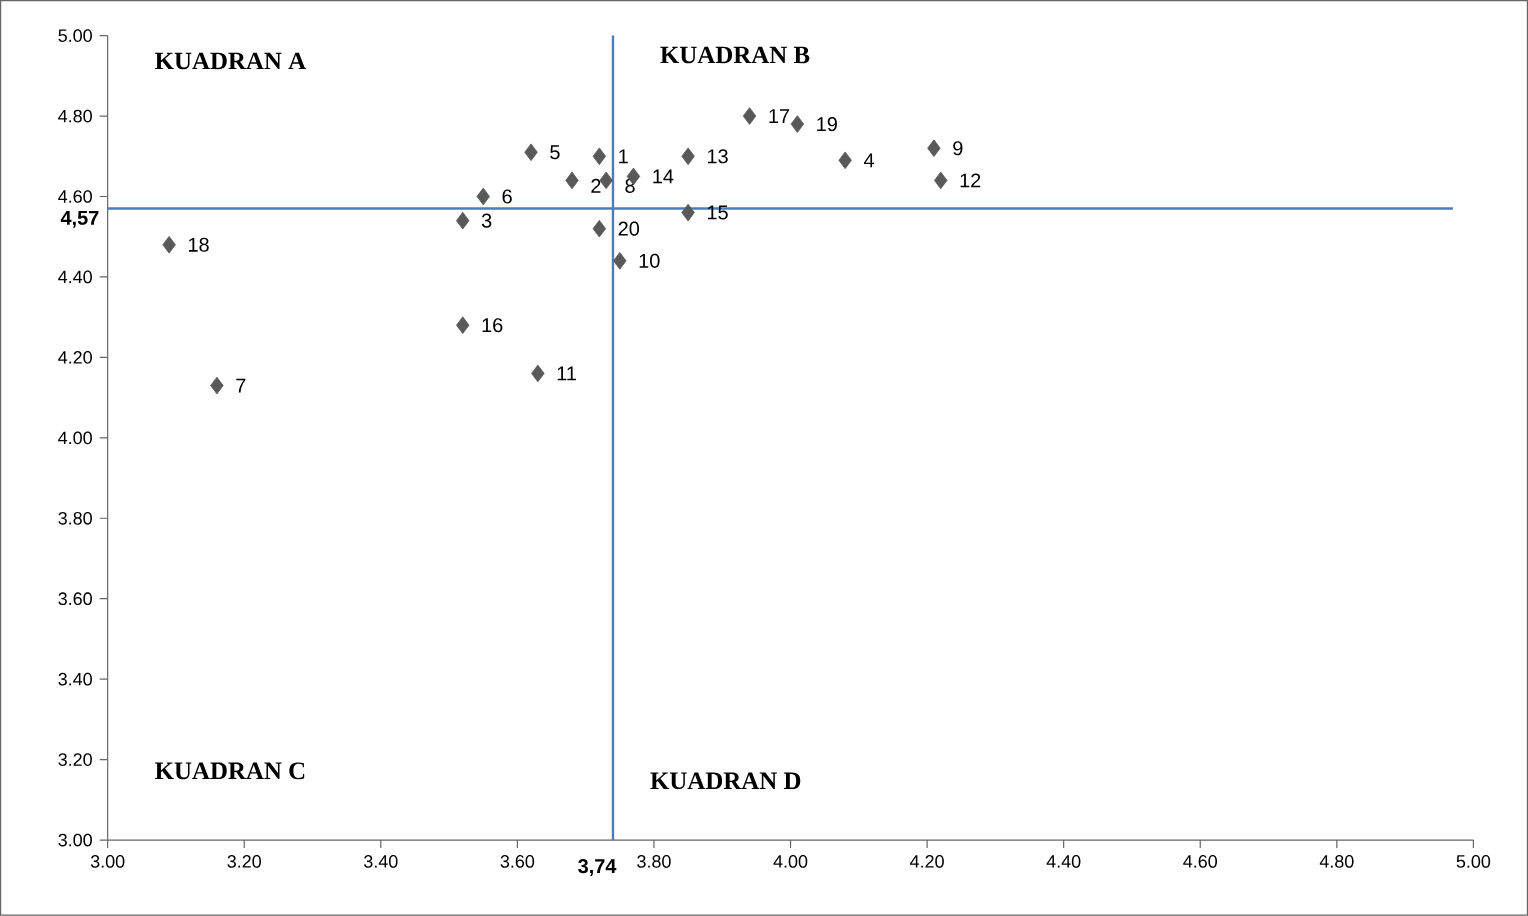 This screenshot has width=1528, height=916. Describe the element at coordinates (779, 116) in the screenshot. I see `annotation: 17` at that location.